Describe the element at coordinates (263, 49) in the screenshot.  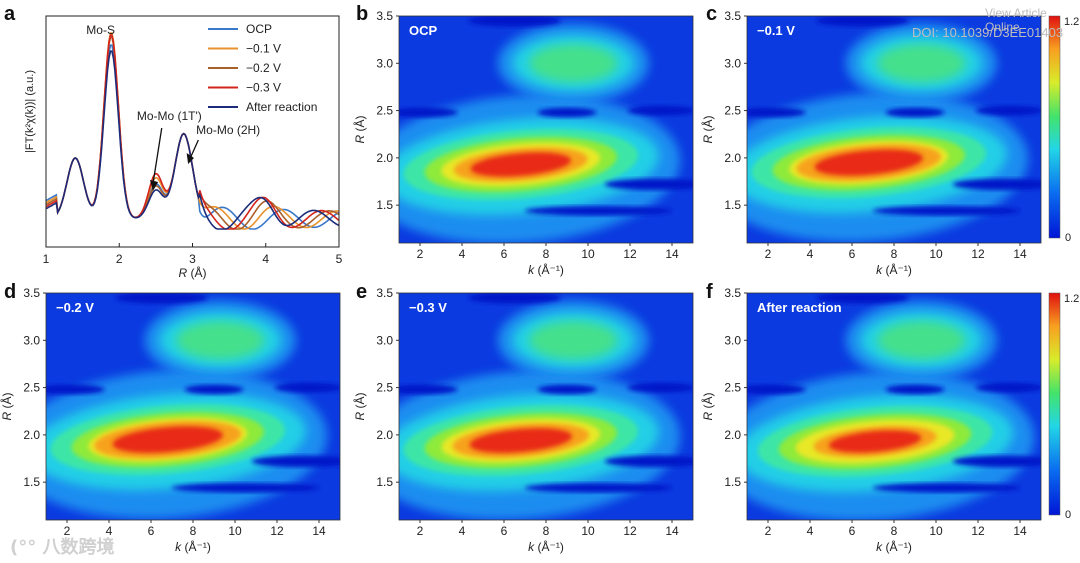
I see `legend-label-1: −0.1 V` at that location.